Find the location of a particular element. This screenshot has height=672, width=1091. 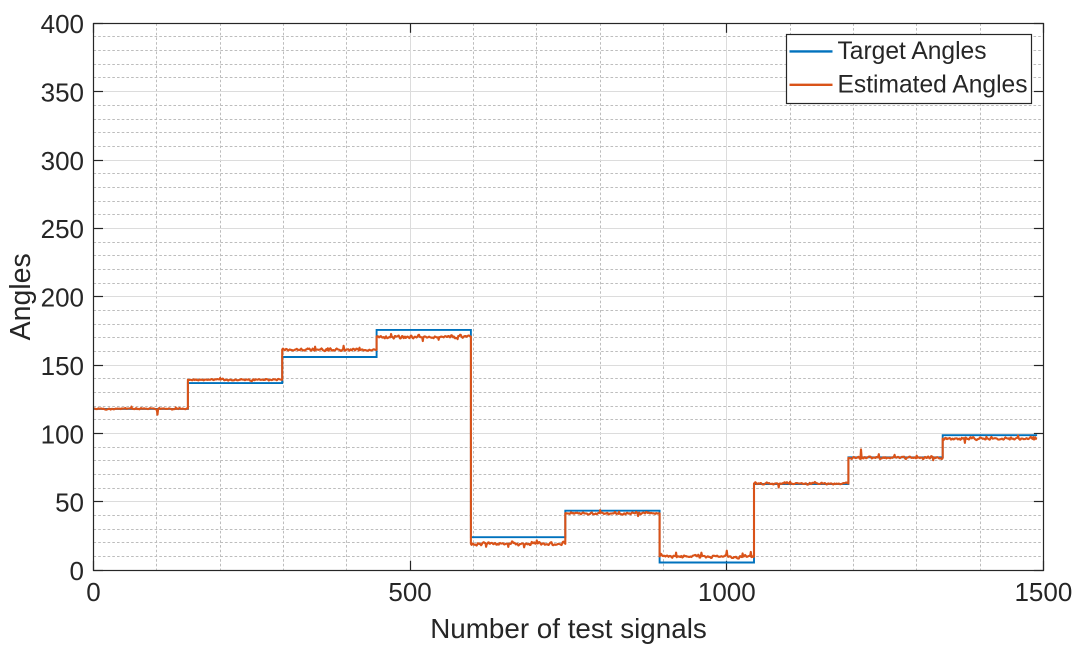

svg-text: 350 is located at coordinates (62, 93).